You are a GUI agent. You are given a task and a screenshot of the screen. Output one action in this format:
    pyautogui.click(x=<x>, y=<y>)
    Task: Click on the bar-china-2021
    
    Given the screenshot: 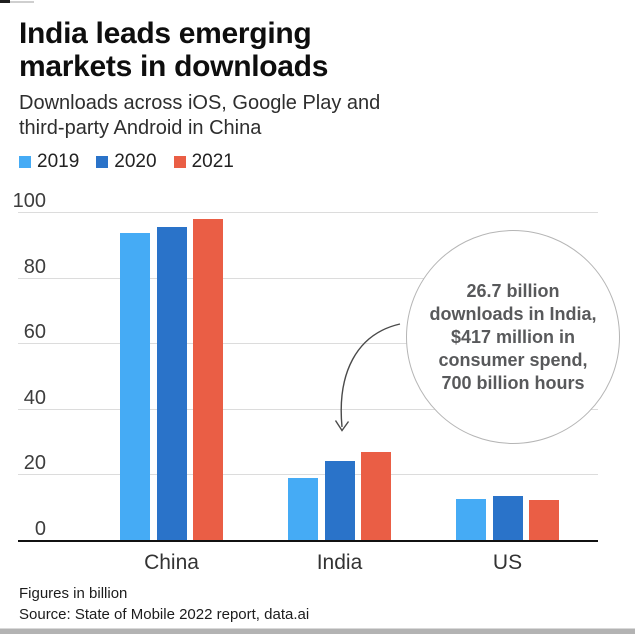 What is the action you would take?
    pyautogui.click(x=208, y=379)
    